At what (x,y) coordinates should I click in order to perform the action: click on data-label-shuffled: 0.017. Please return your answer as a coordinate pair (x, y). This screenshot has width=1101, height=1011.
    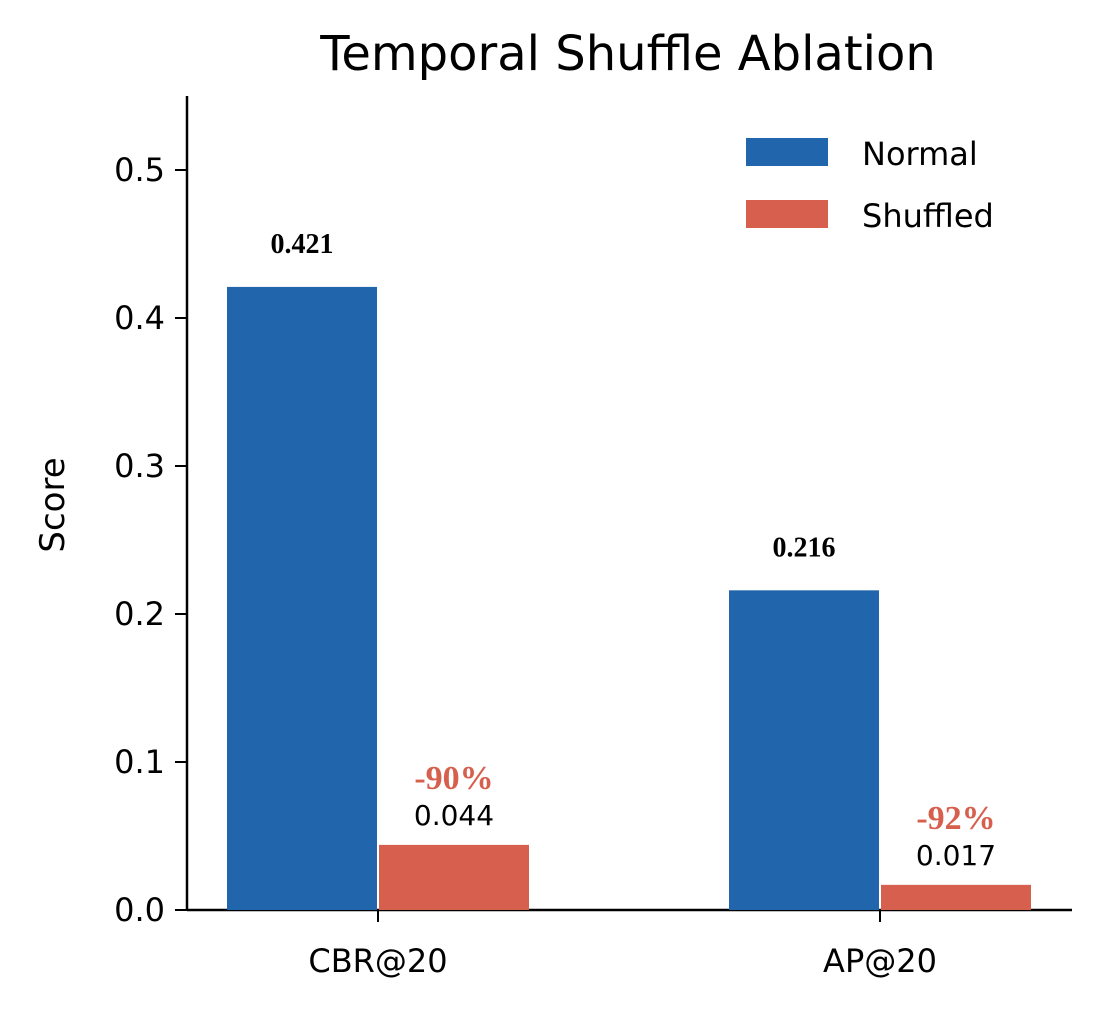
    Looking at the image, I should click on (956, 855).